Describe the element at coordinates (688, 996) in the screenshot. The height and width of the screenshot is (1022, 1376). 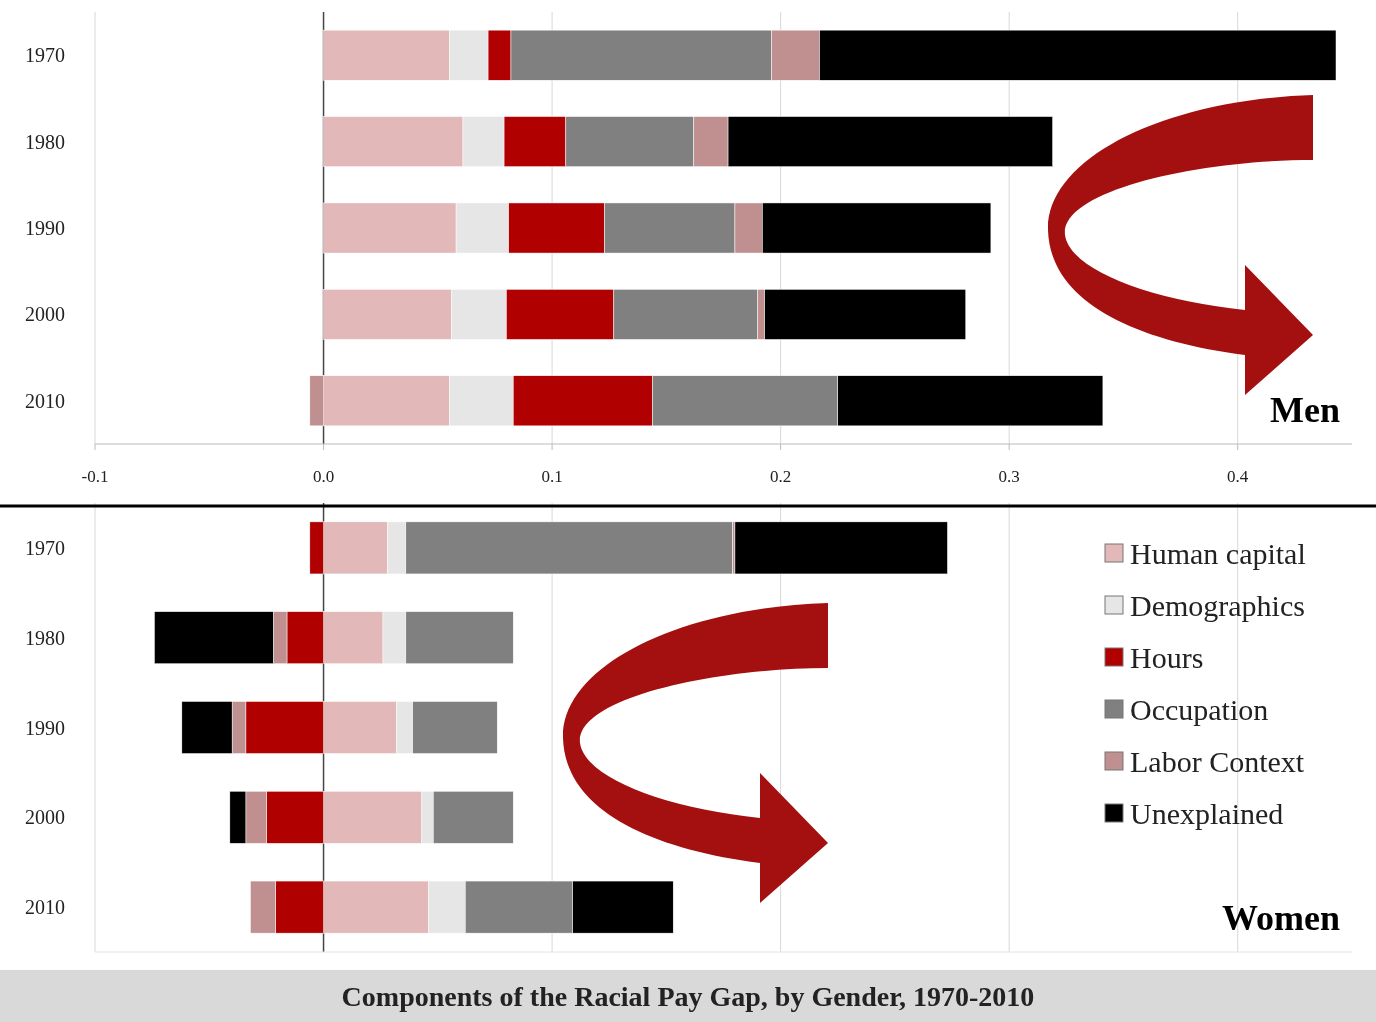
I see `text: Components of the Racial Pay Gap, by Gender, 1970-2010` at that location.